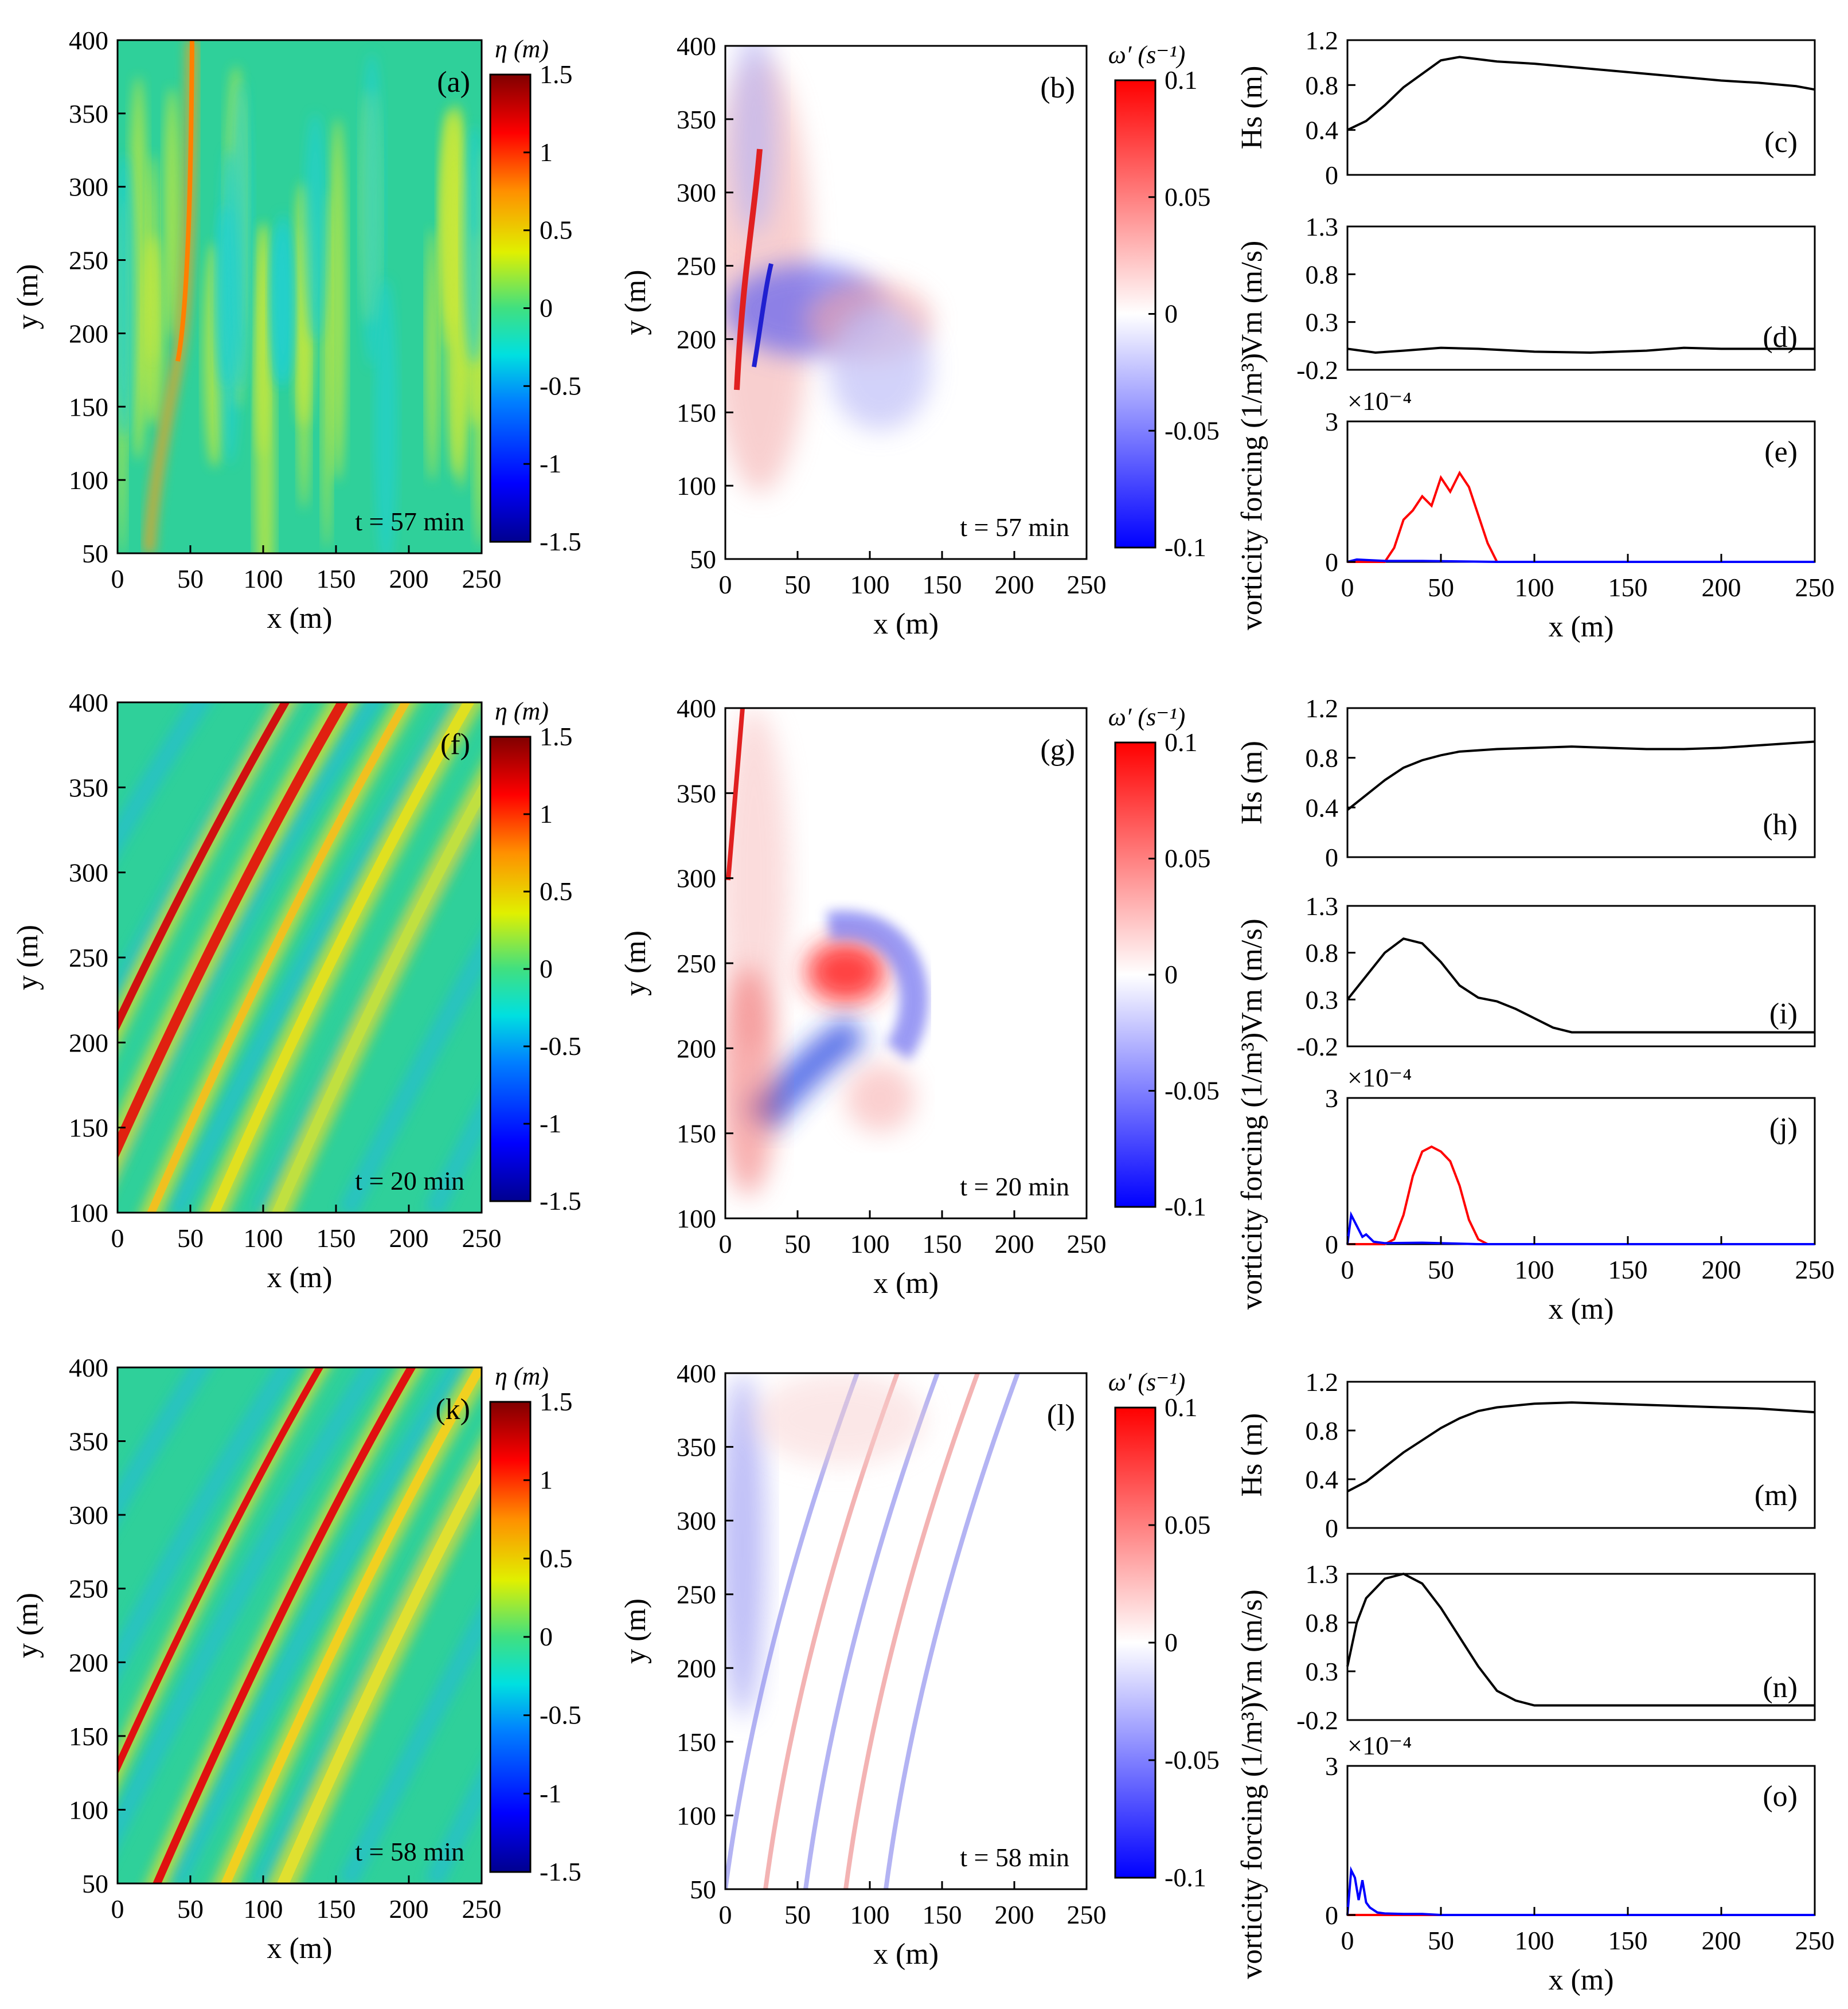  Describe the element at coordinates (300, 296) in the screenshot. I see `eta-field` at that location.